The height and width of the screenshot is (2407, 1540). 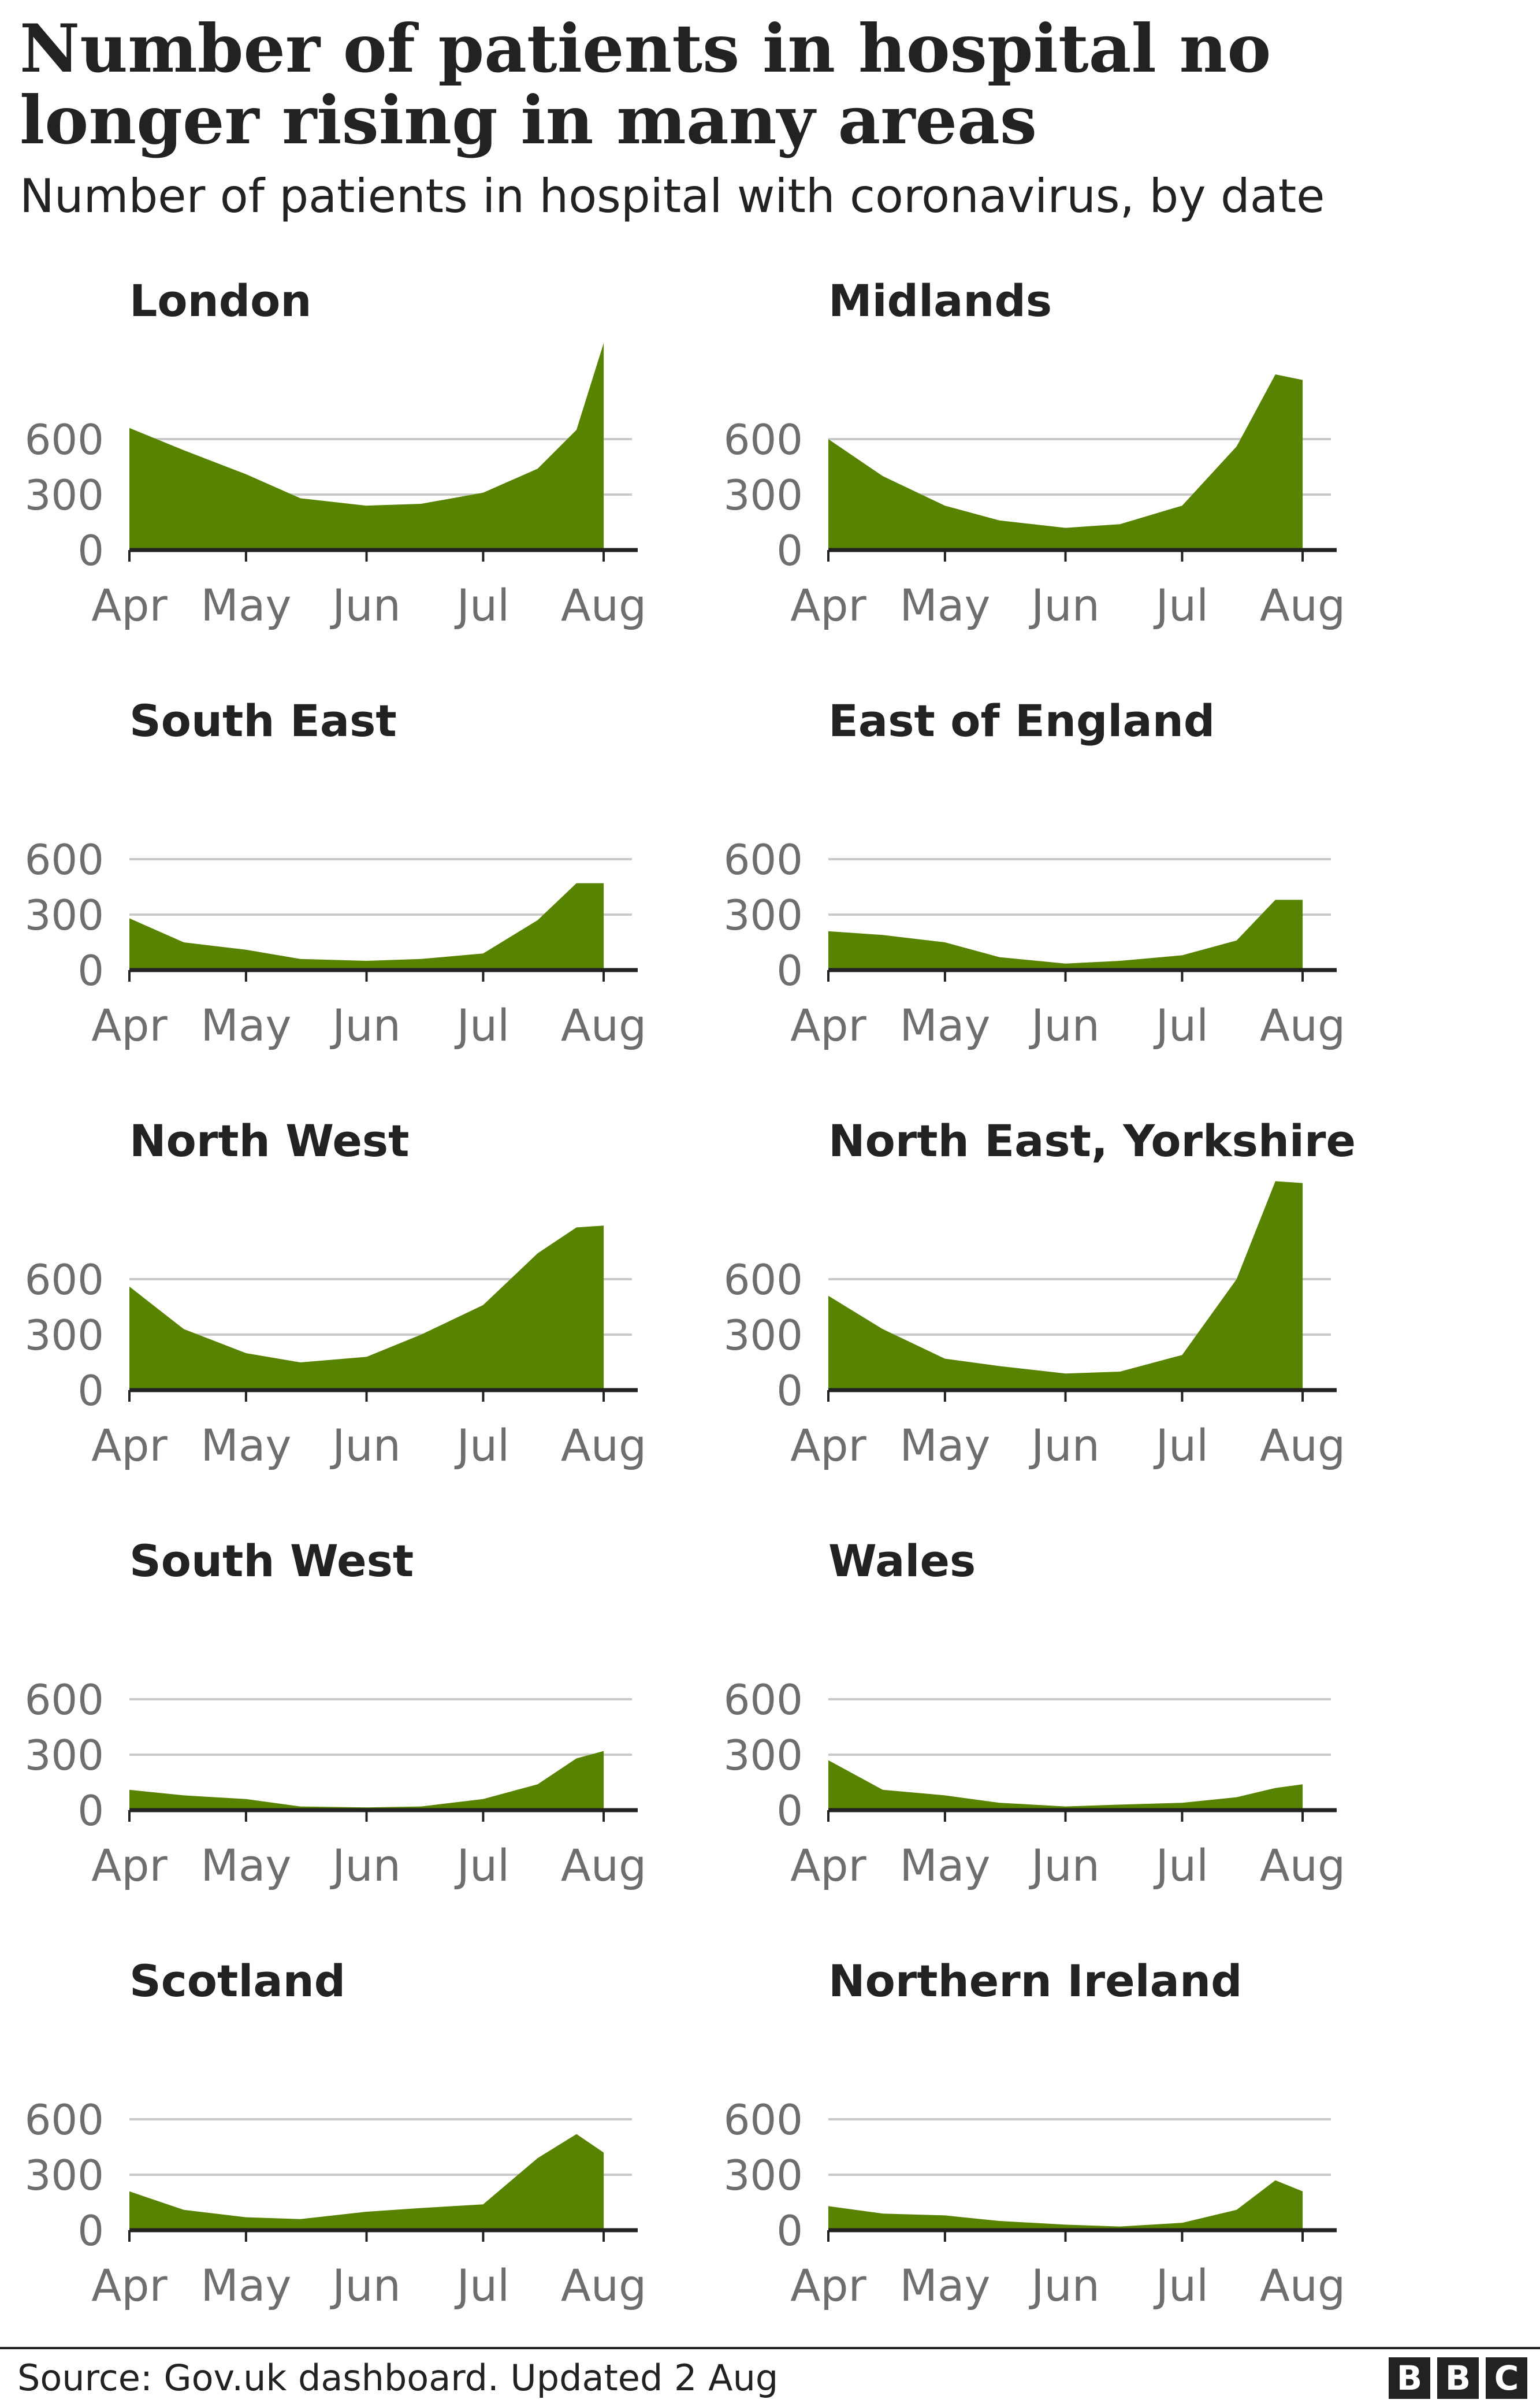 What do you see at coordinates (237, 1981) in the screenshot?
I see `panel-title: Scotland` at bounding box center [237, 1981].